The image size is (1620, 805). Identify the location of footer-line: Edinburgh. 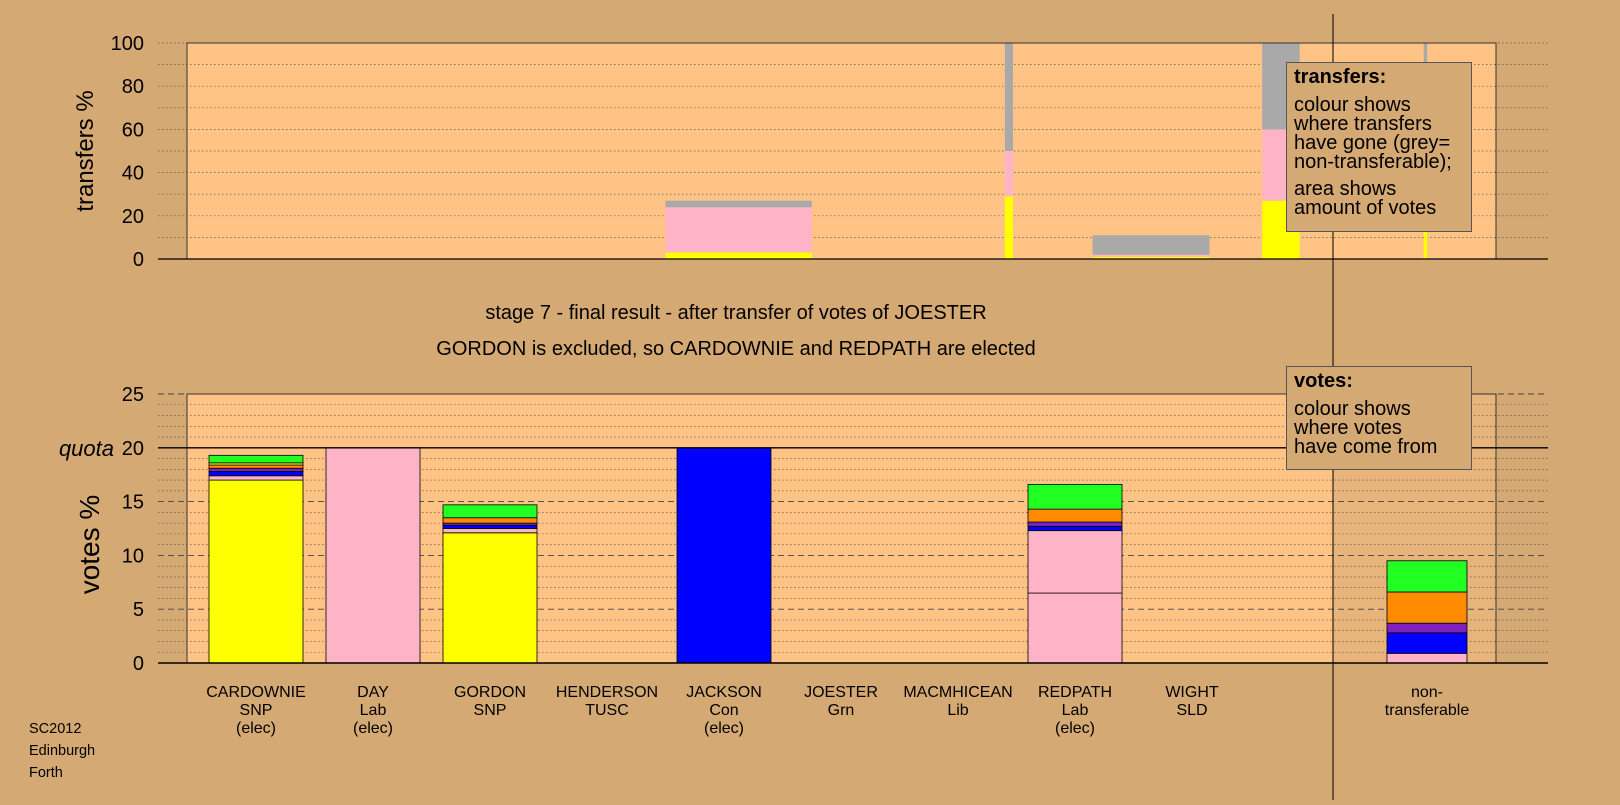
(62, 751).